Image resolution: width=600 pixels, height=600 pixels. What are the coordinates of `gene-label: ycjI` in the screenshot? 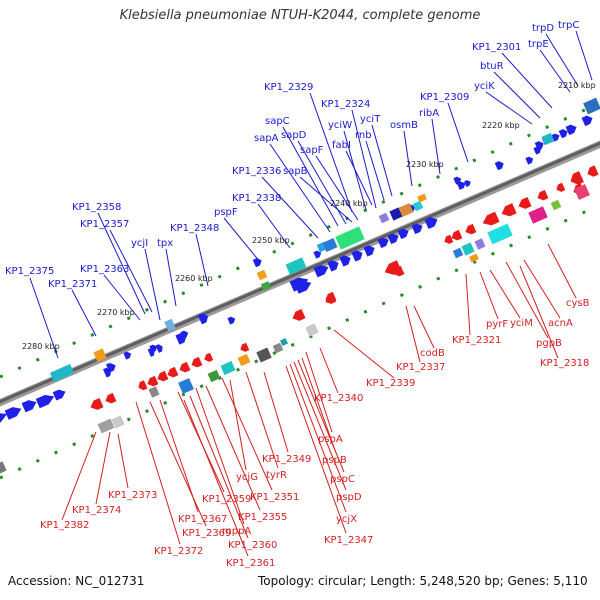 It's located at (139, 243).